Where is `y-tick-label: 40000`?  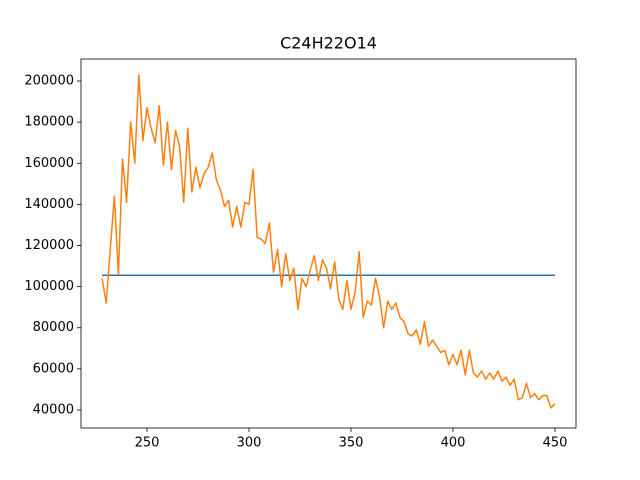
y-tick-label: 40000 is located at coordinates (53, 409).